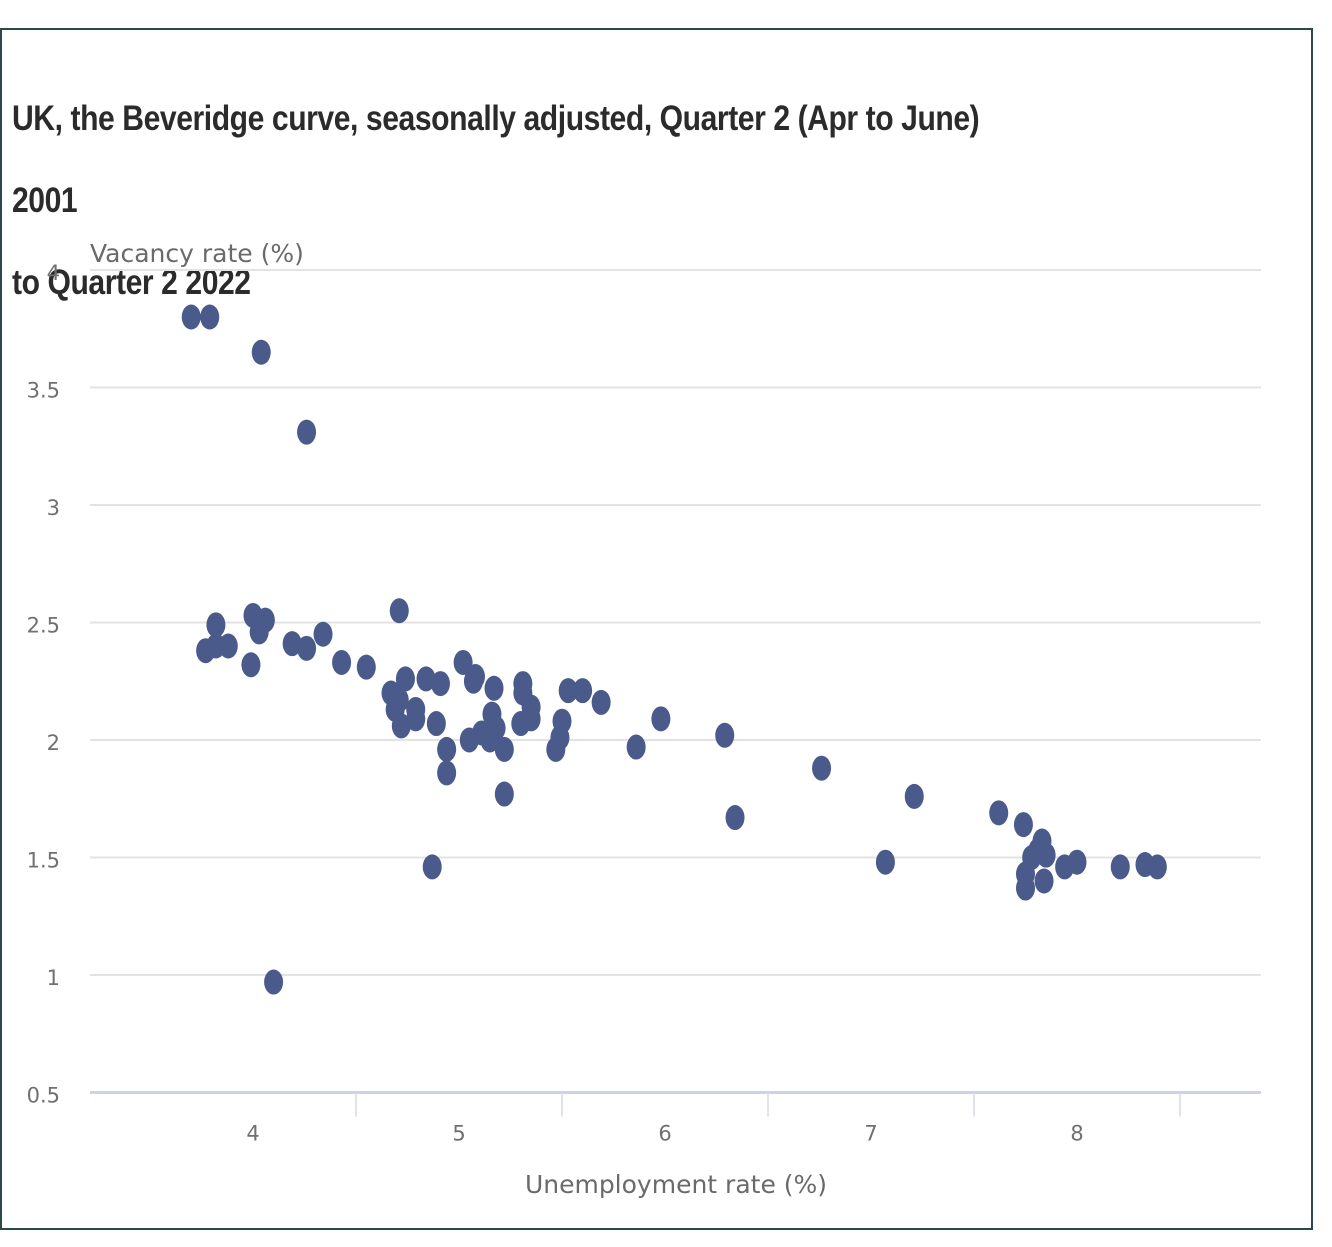  What do you see at coordinates (43, 1096) in the screenshot?
I see `y-tick-label: 0.5` at bounding box center [43, 1096].